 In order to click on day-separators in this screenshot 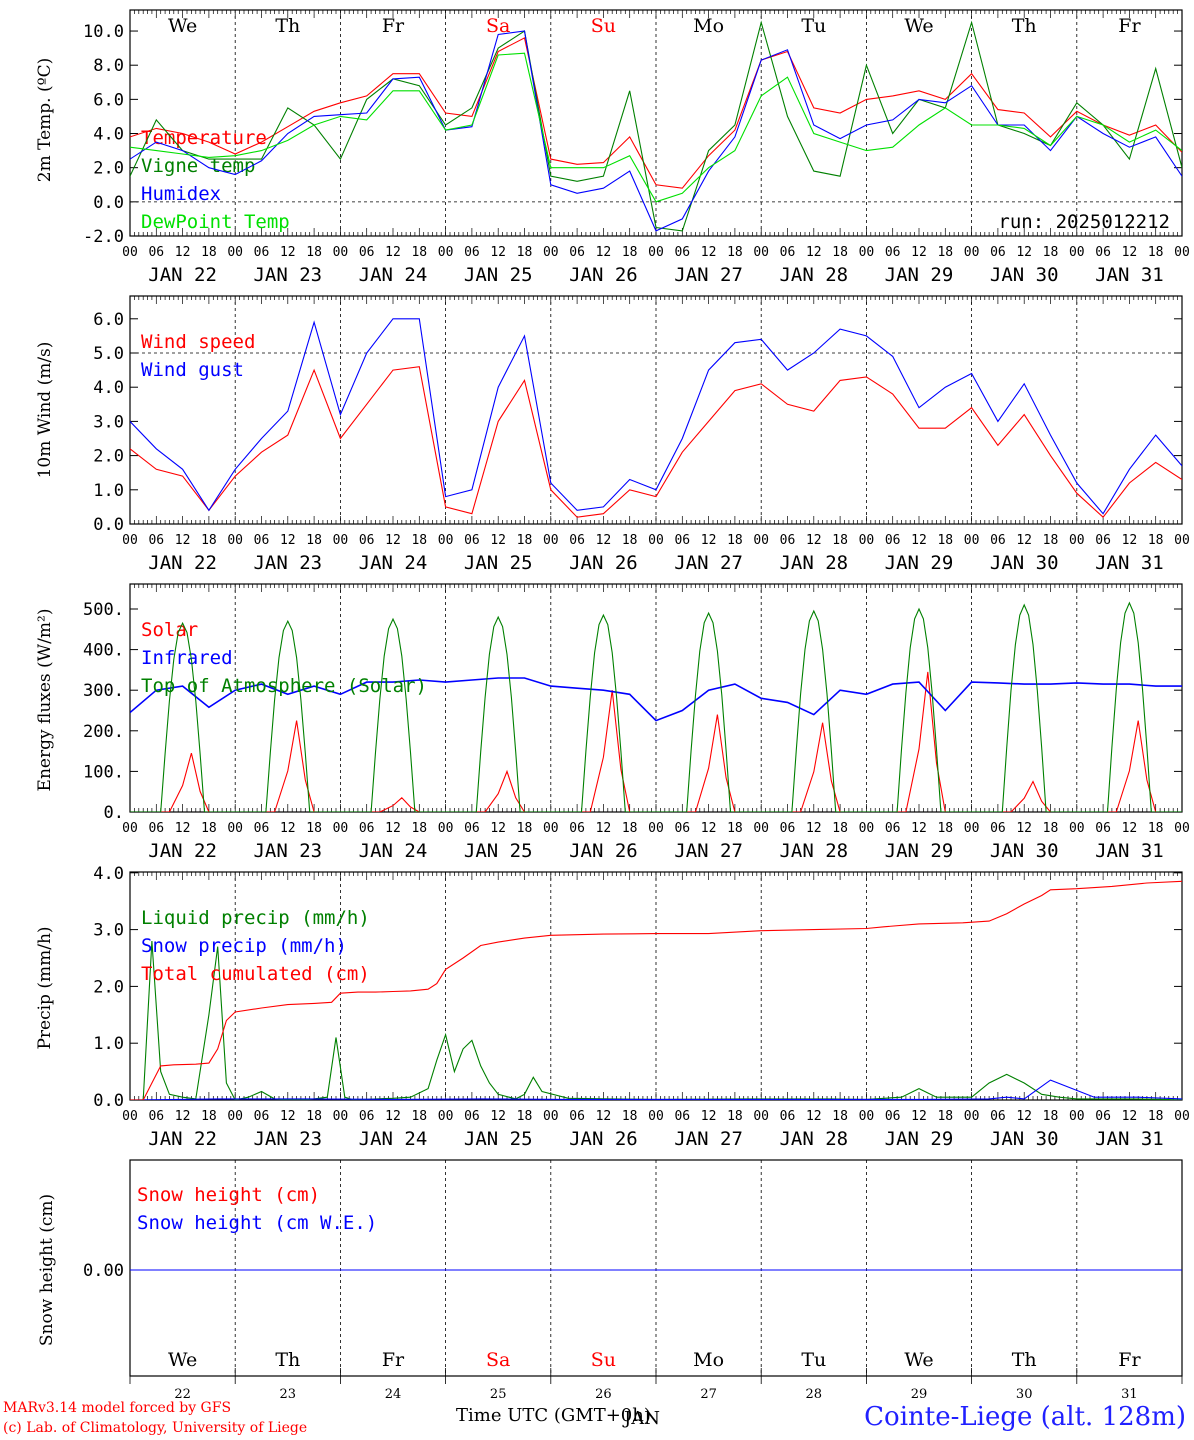, I will do `click(656, 986)`.